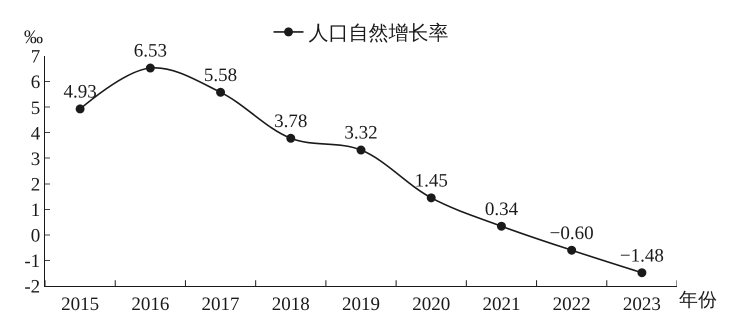  What do you see at coordinates (35, 83) in the screenshot?
I see `y-tick-label: 6` at bounding box center [35, 83].